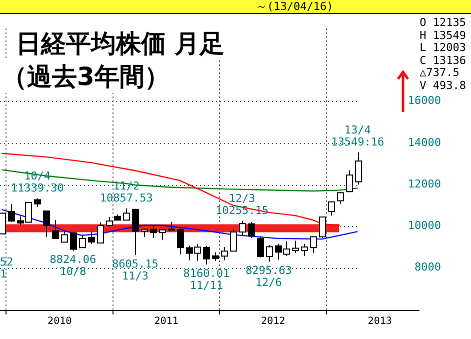 This screenshot has height=339, width=471. What do you see at coordinates (7, 267) in the screenshot?
I see `annotation: 52 1` at bounding box center [7, 267].